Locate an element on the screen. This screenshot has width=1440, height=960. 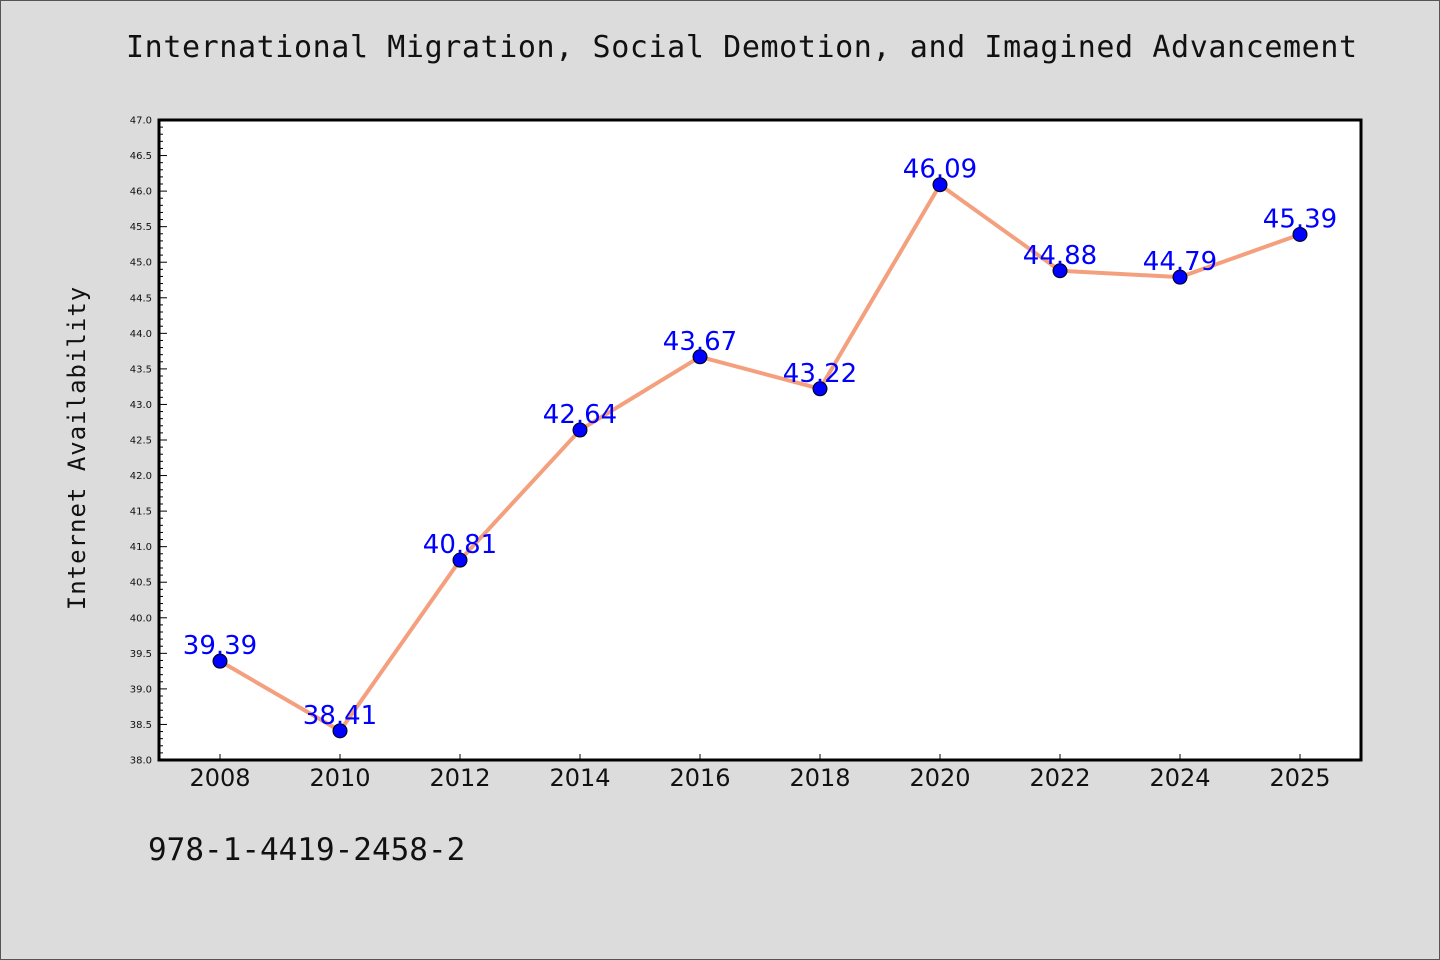
y-tick-label: 47.0 is located at coordinates (141, 121).